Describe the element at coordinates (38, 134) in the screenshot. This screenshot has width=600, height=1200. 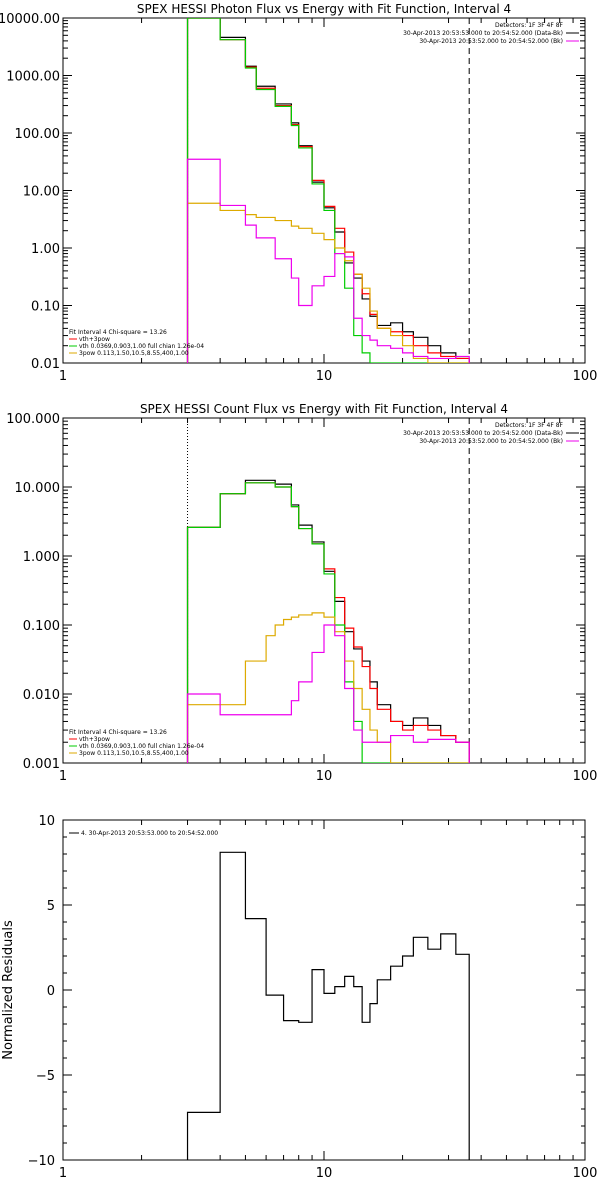
I see `y-tick-label: 100.00` at that location.